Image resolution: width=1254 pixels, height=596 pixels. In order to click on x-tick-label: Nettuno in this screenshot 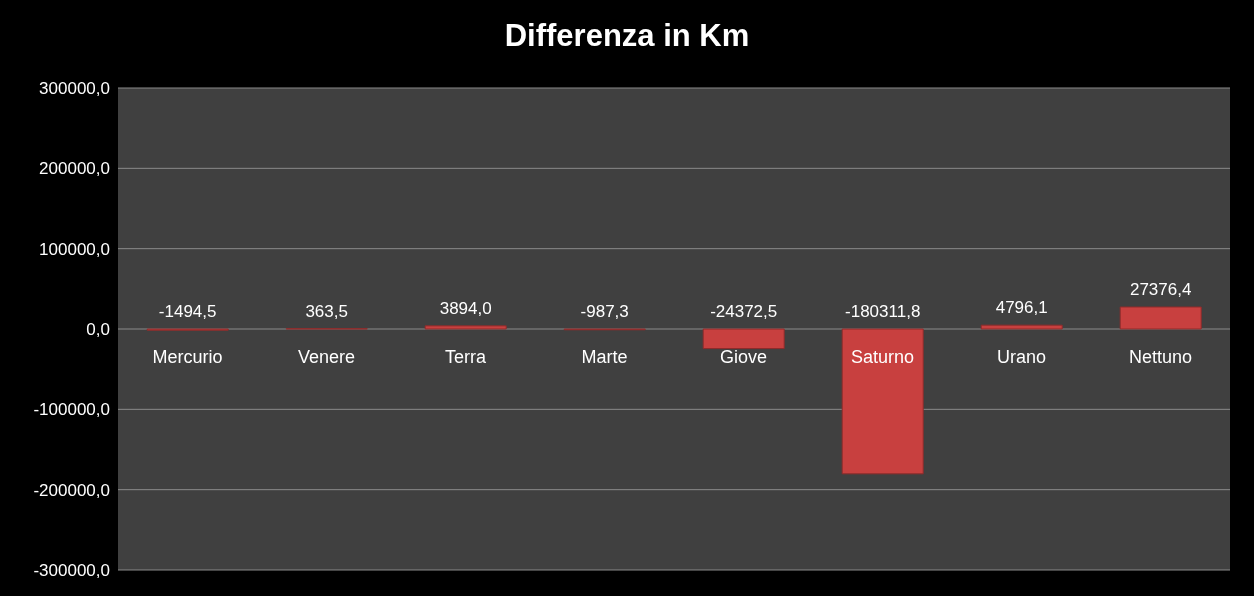, I will do `click(1160, 357)`.